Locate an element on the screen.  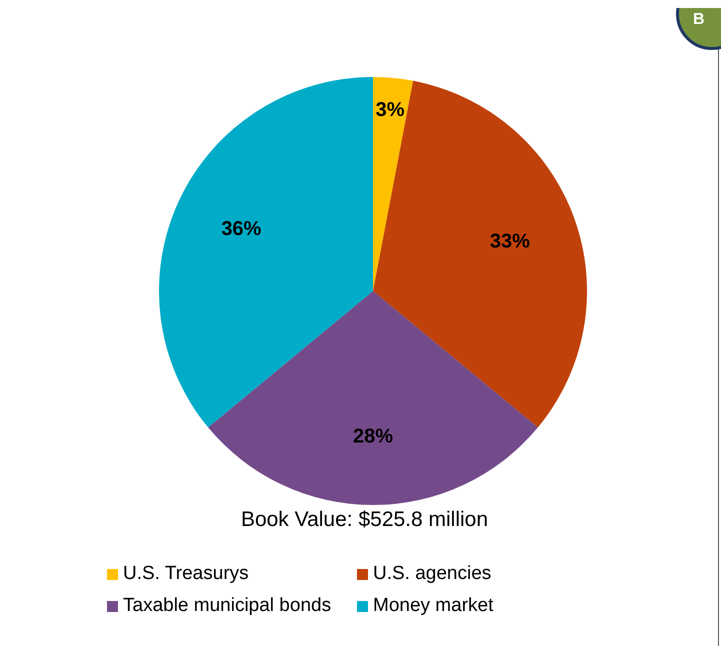
legend-label: Money market is located at coordinates (433, 606).